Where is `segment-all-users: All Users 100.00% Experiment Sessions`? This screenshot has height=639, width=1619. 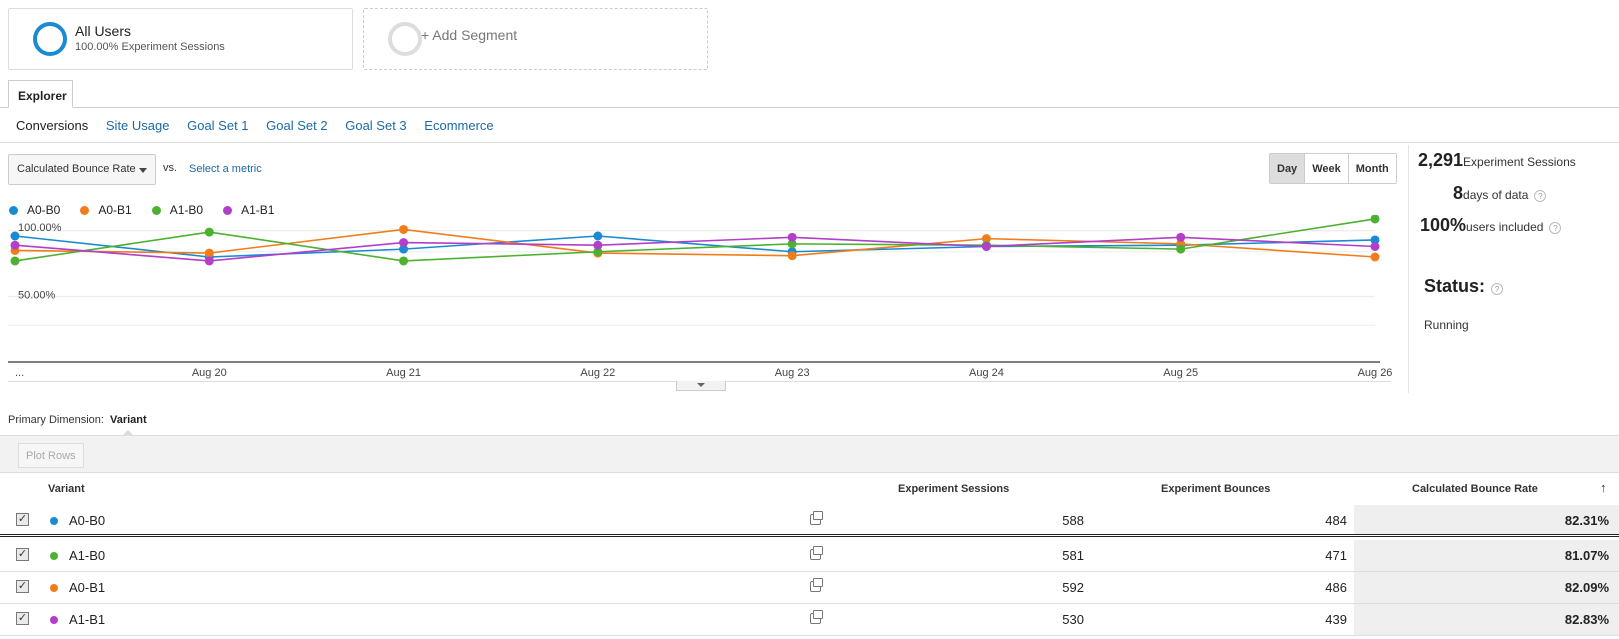 segment-all-users: All Users 100.00% Experiment Sessions is located at coordinates (180, 39).